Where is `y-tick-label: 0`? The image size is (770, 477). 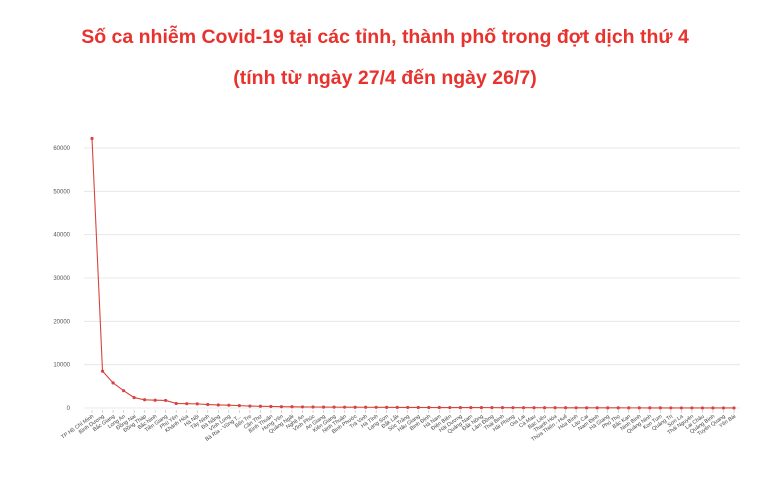
y-tick-label: 0 is located at coordinates (69, 409).